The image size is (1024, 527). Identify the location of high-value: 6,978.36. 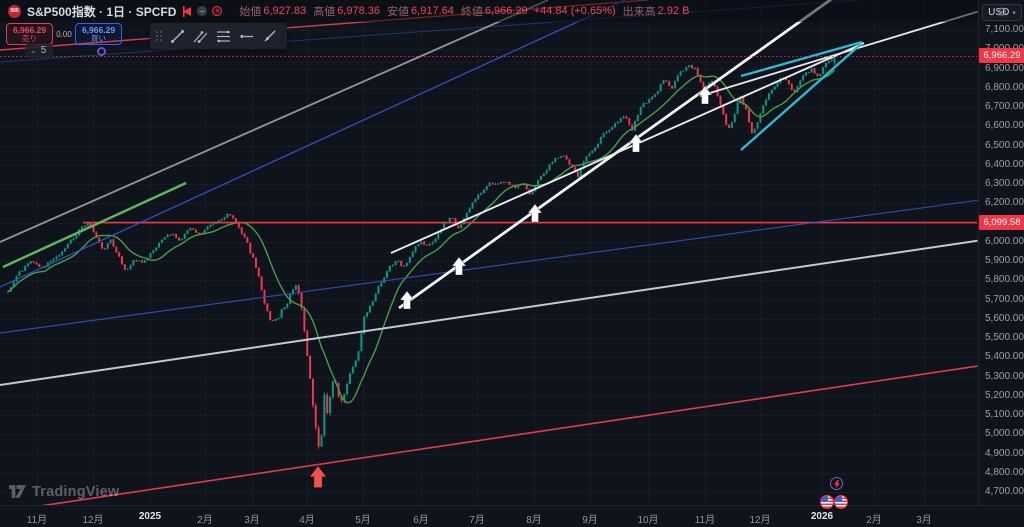
(359, 11).